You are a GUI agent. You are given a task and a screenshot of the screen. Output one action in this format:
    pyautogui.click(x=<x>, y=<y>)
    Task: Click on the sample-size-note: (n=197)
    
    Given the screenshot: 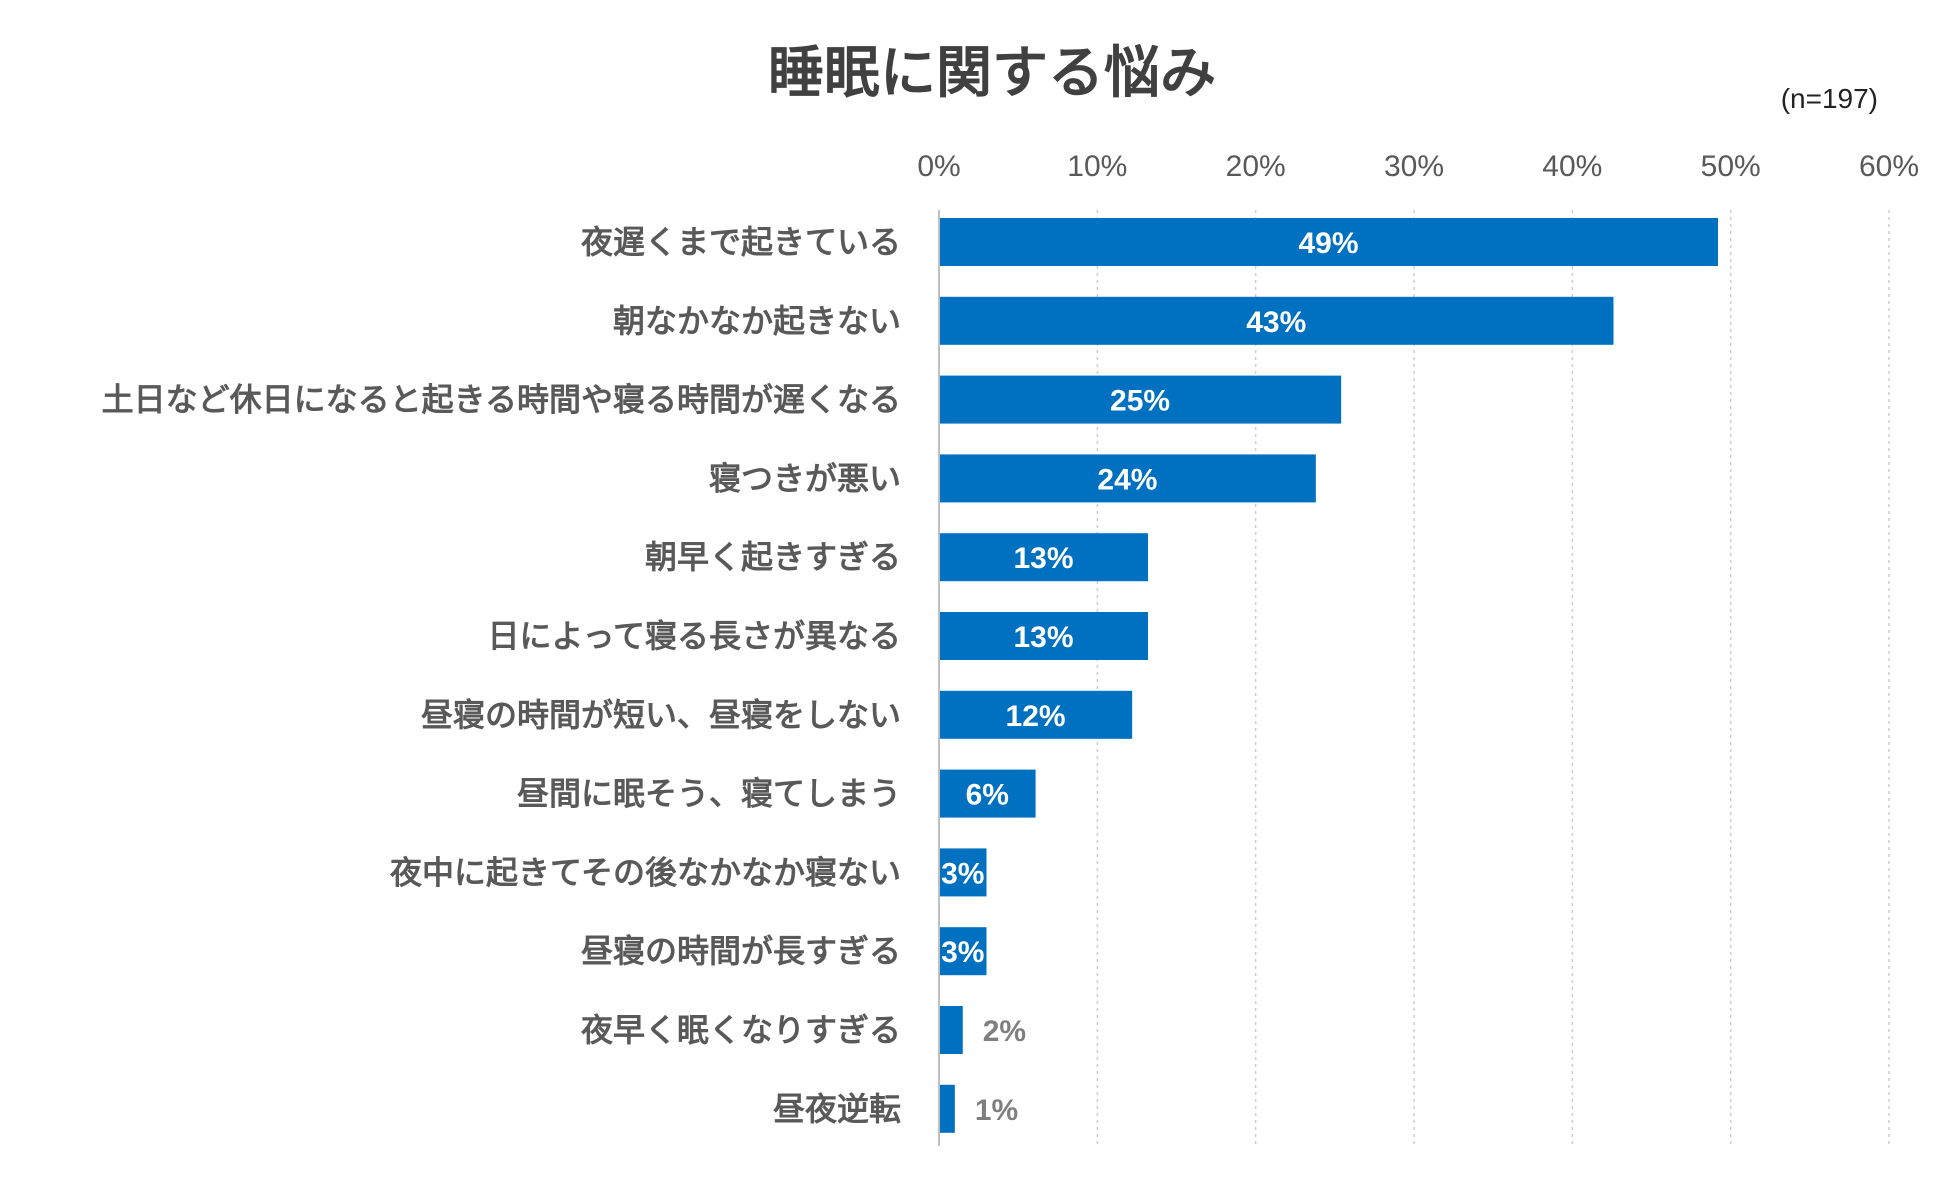 What is the action you would take?
    pyautogui.click(x=1829, y=98)
    